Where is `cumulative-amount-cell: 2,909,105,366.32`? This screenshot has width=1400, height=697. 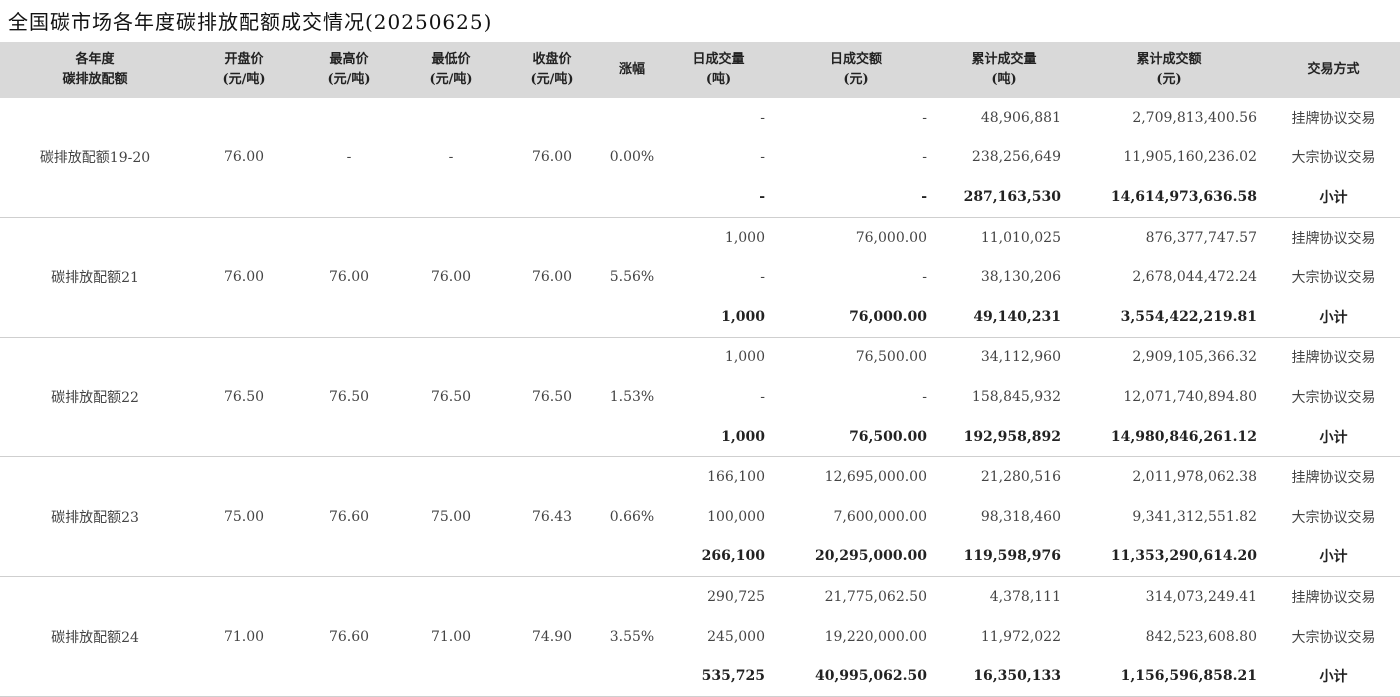 cumulative-amount-cell: 2,909,105,366.32 is located at coordinates (1194, 357).